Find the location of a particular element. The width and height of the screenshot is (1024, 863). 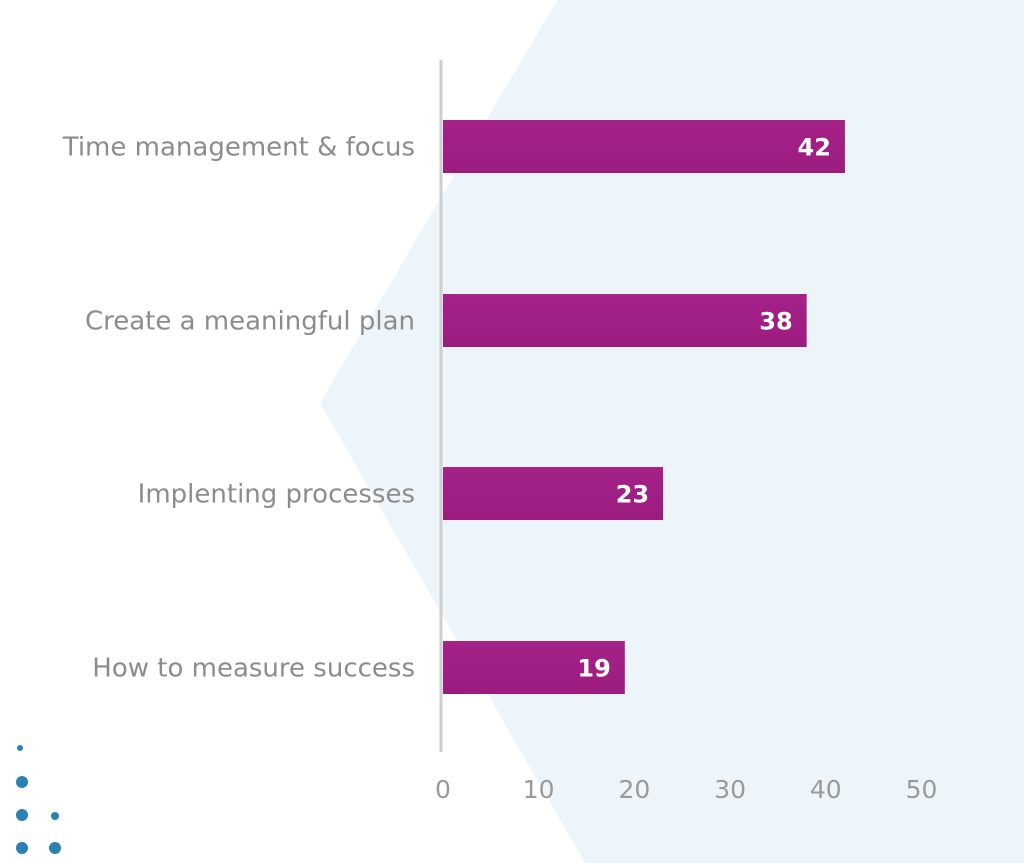

x-axis-tick-labels: 0 10 20 30 40 50 is located at coordinates (686, 789).